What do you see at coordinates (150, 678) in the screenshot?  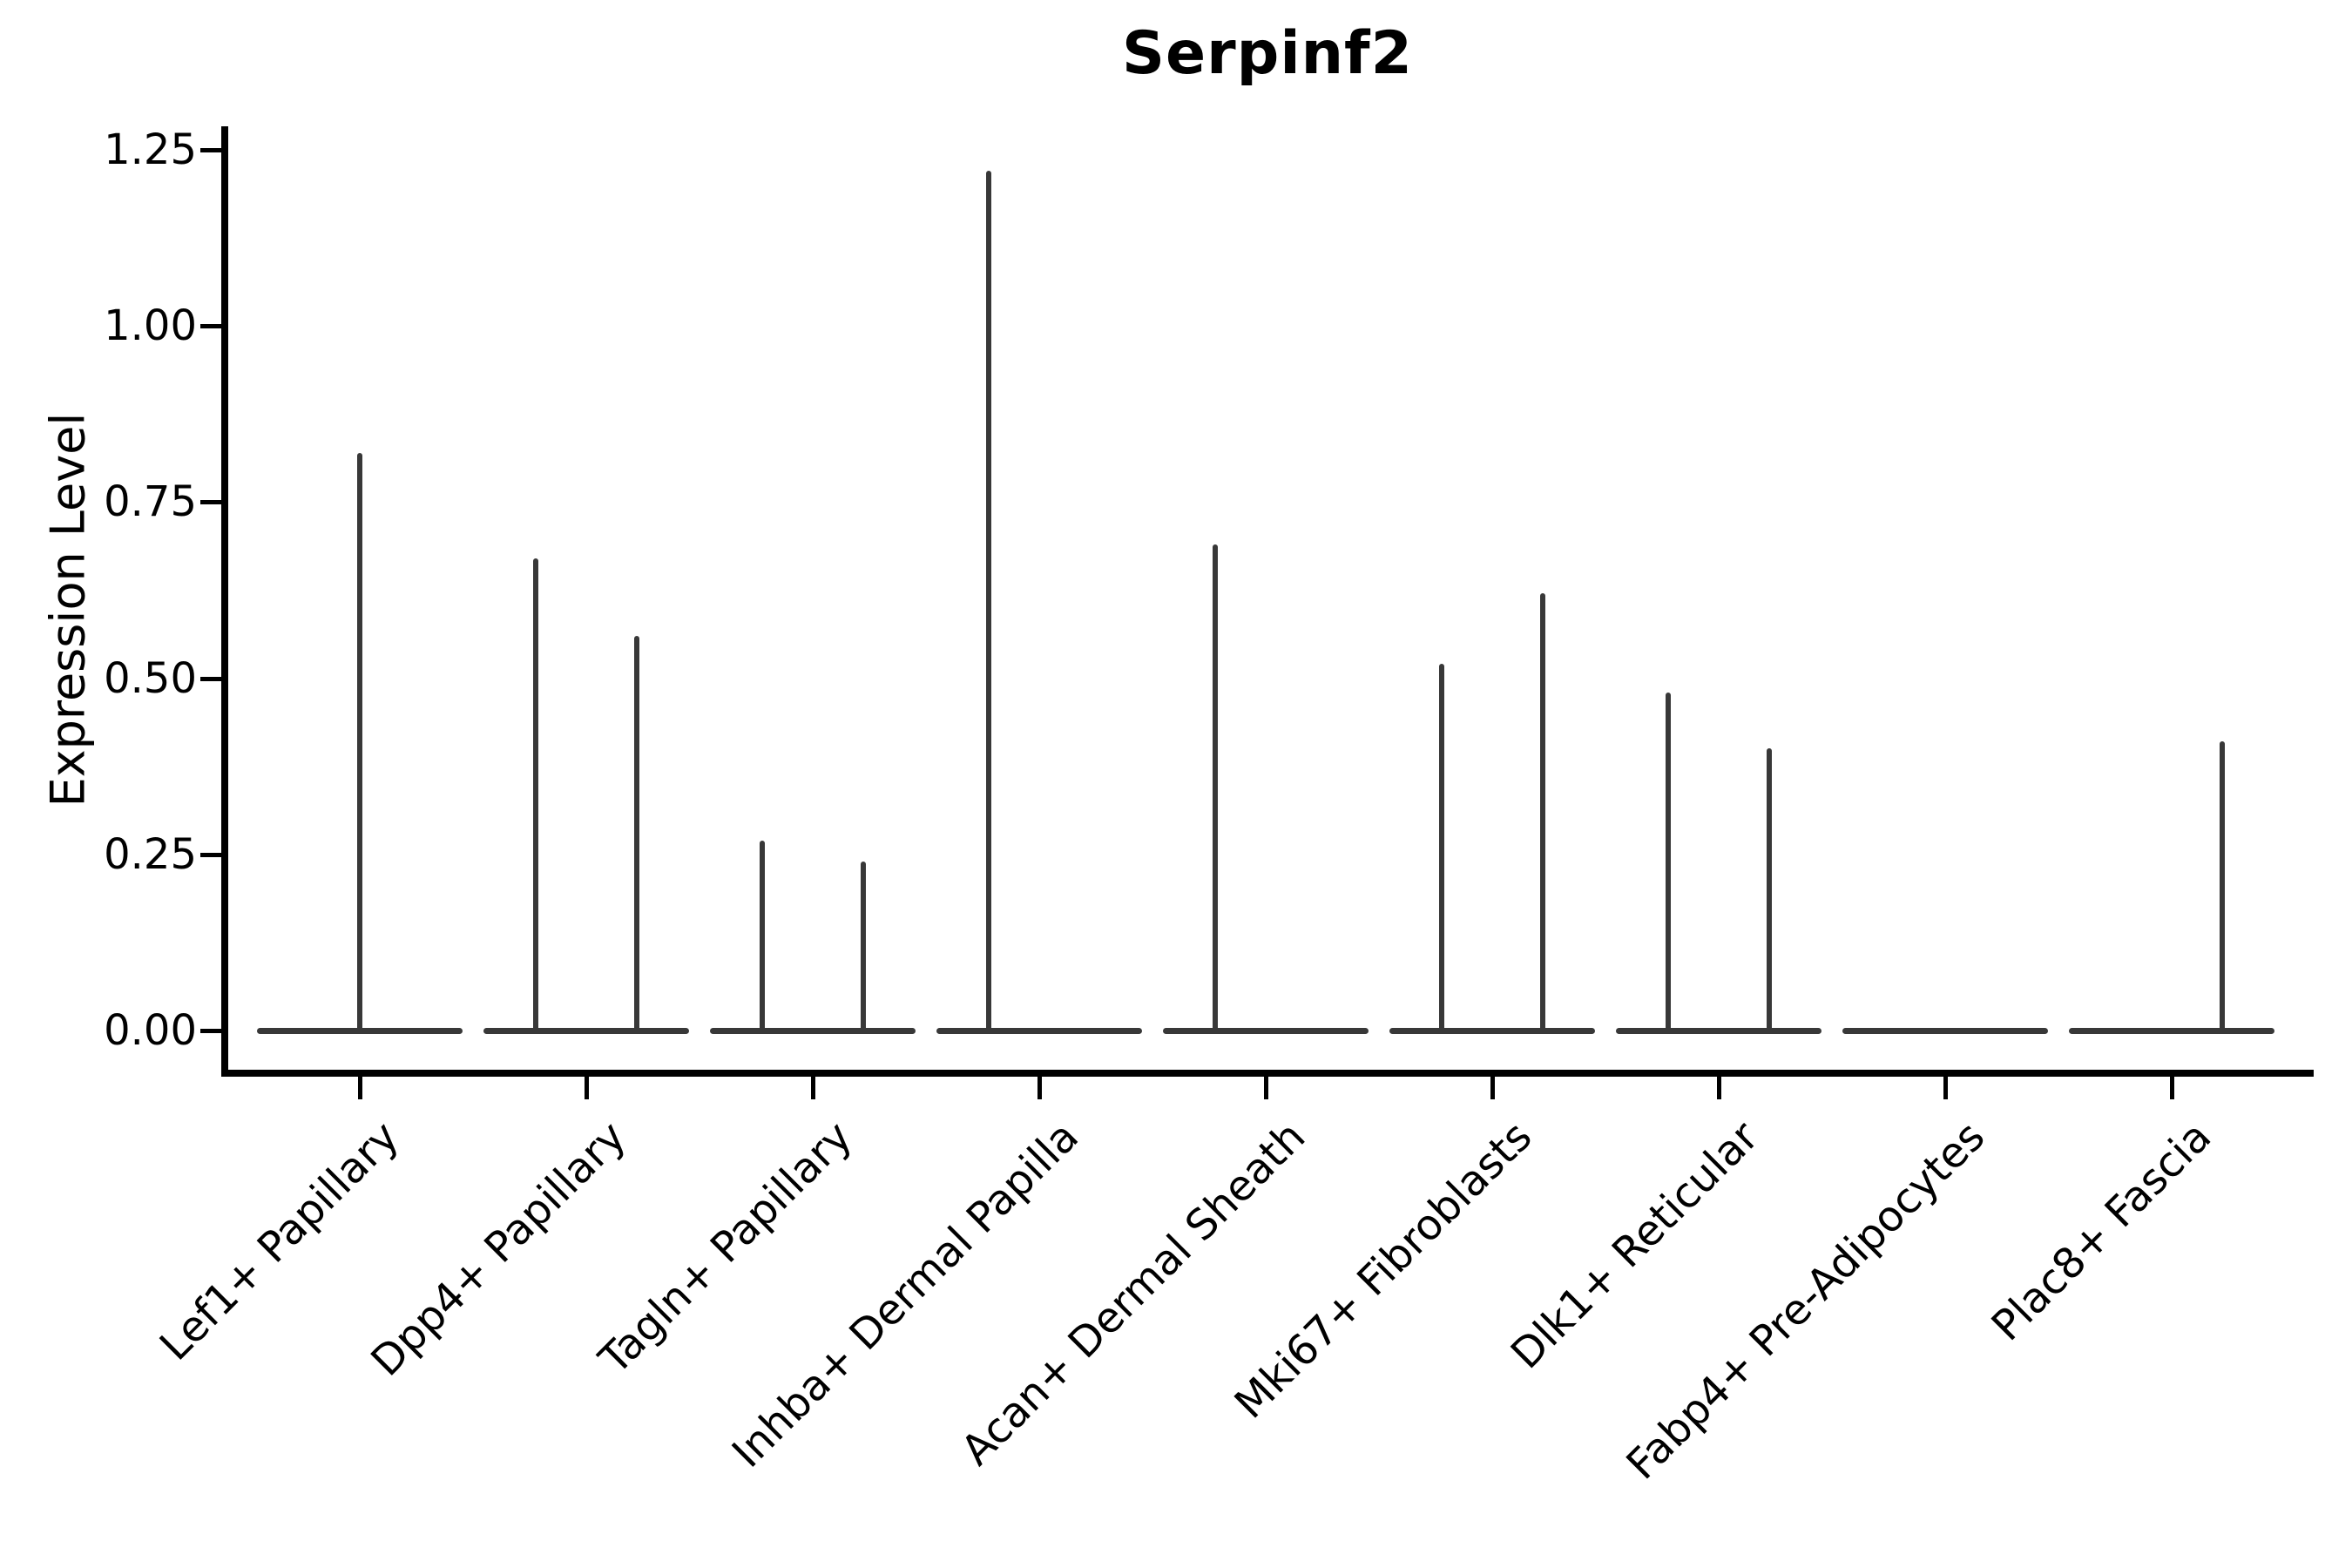 I see `y-tick-label: 0.50` at bounding box center [150, 678].